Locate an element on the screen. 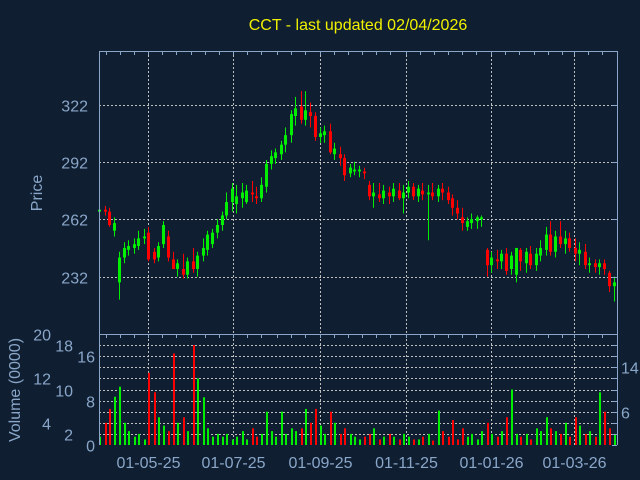 This screenshot has height=480, width=640. volume-tick-label: 12 is located at coordinates (42, 380).